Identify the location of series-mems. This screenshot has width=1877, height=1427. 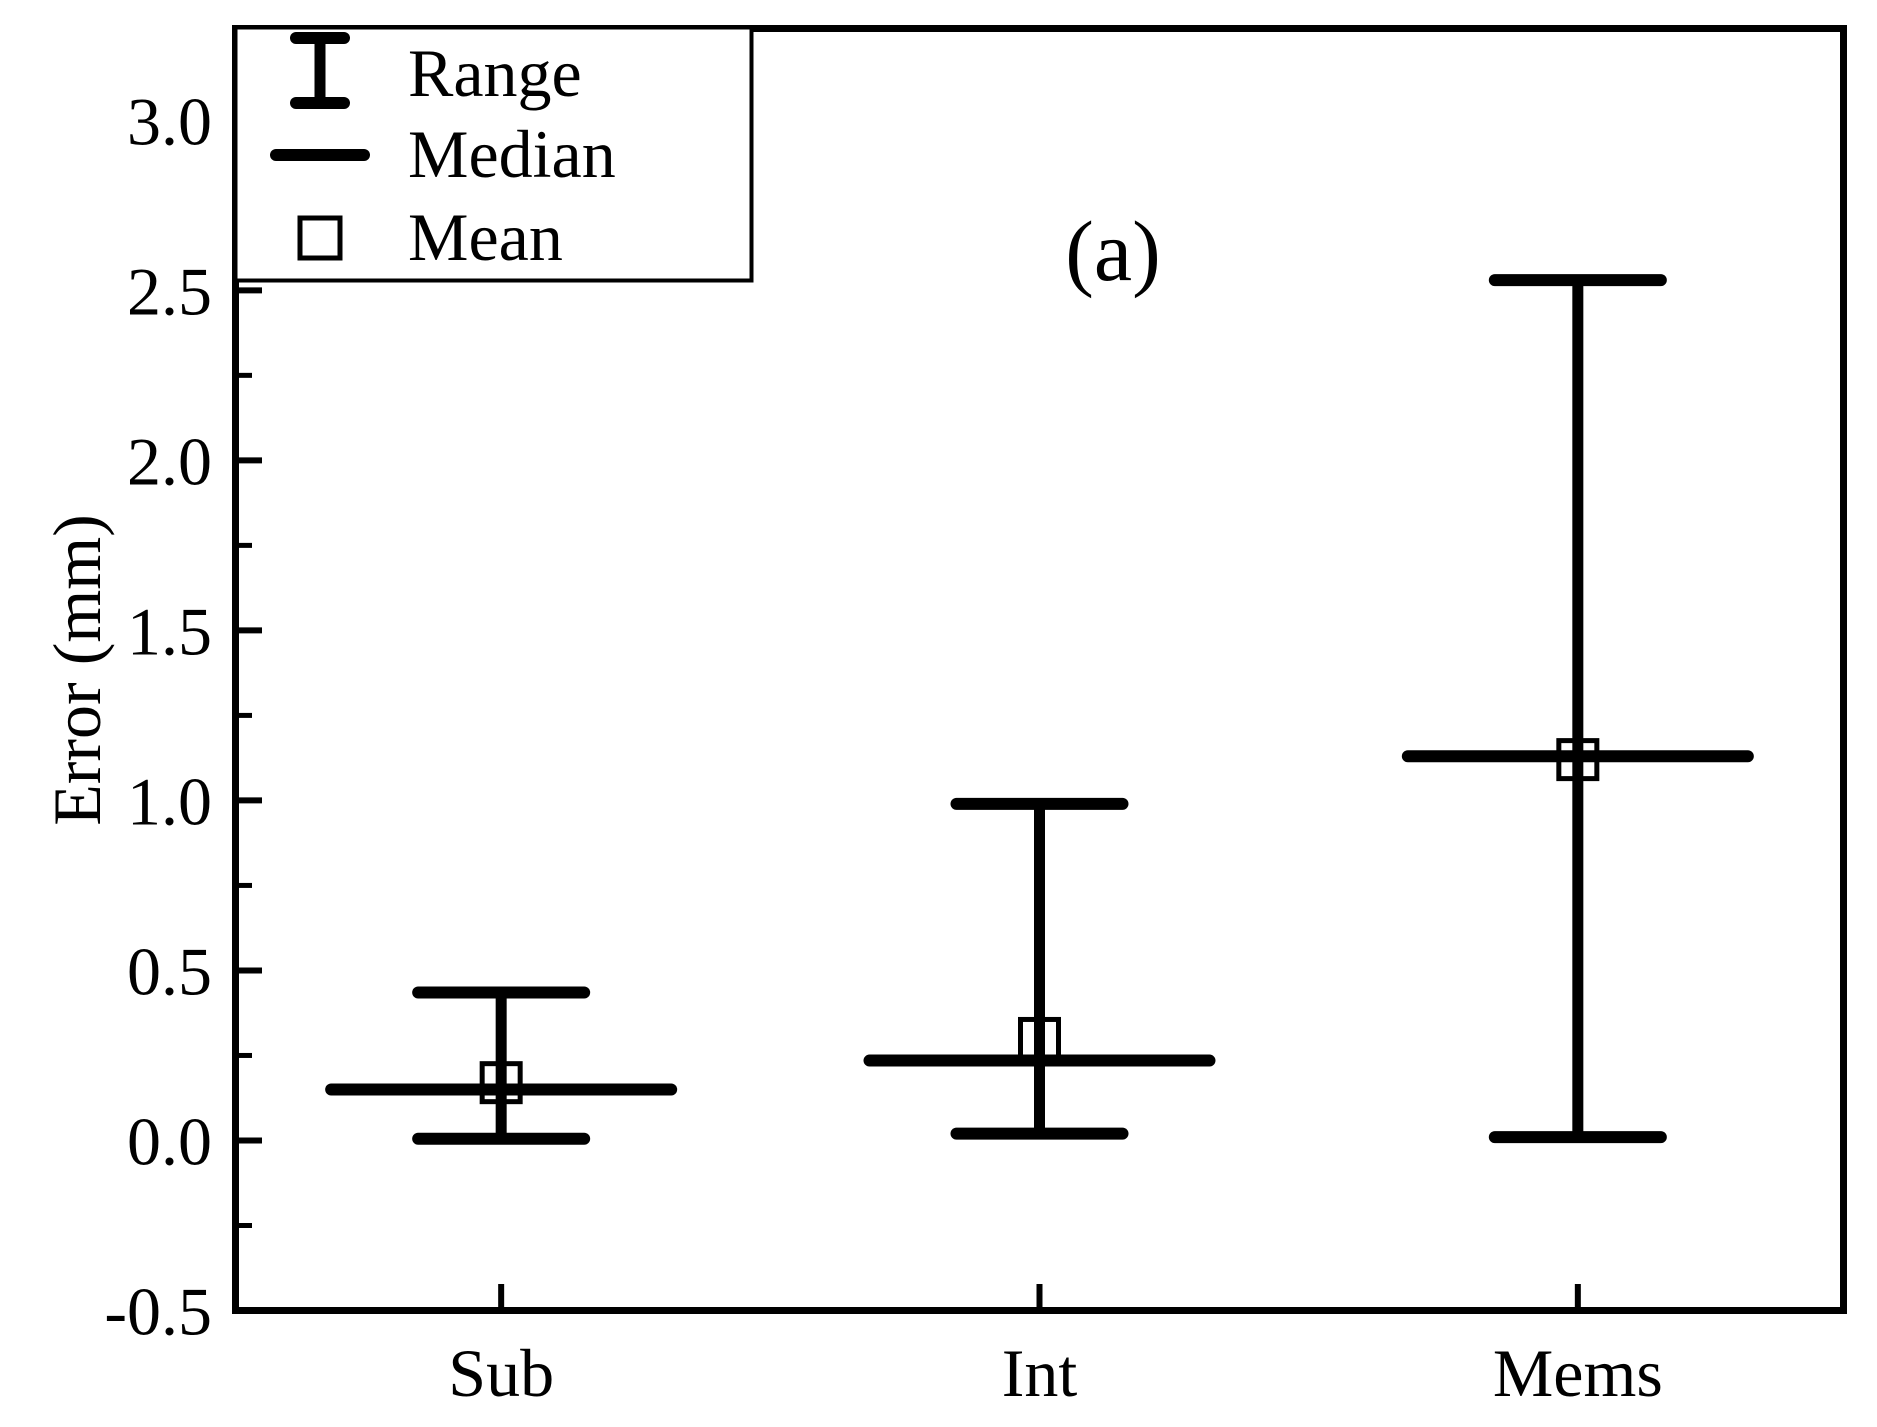
(1577, 709).